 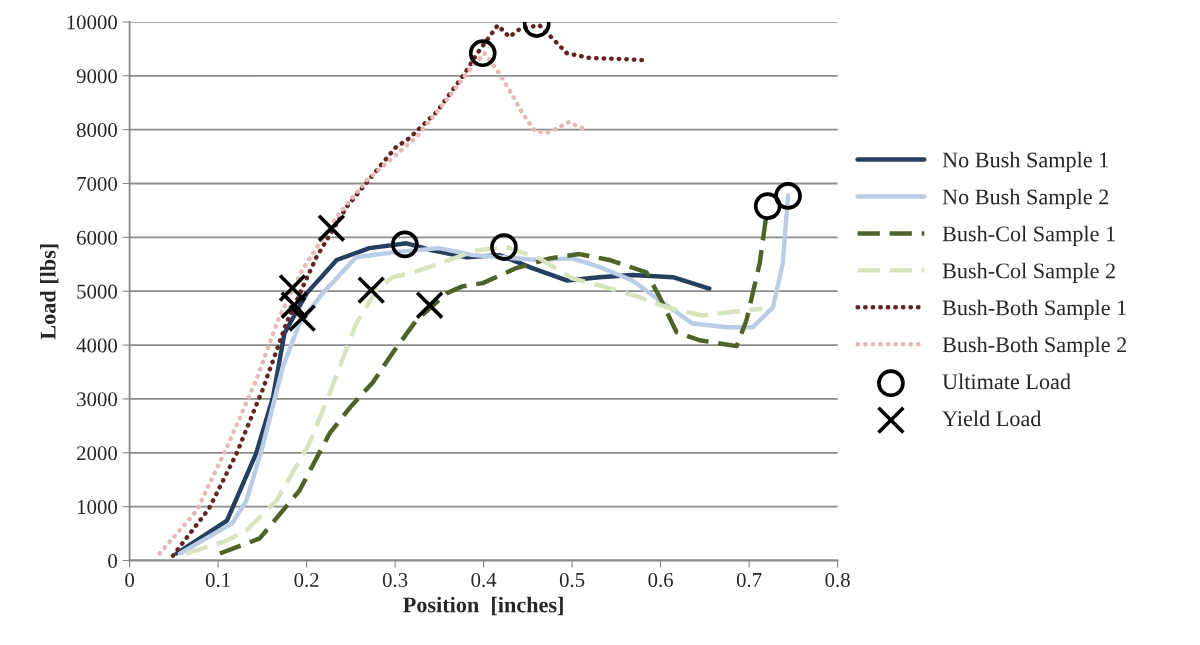 What do you see at coordinates (572, 580) in the screenshot?
I see `x-tick-label: 0.5` at bounding box center [572, 580].